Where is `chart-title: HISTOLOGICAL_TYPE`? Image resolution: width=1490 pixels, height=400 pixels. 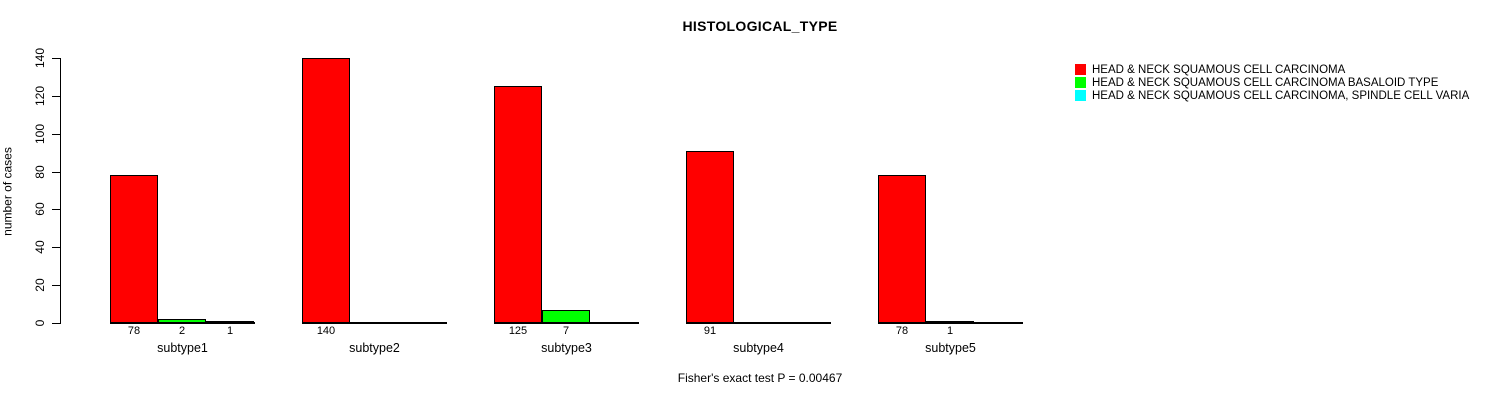 chart-title: HISTOLOGICAL_TYPE is located at coordinates (760, 26).